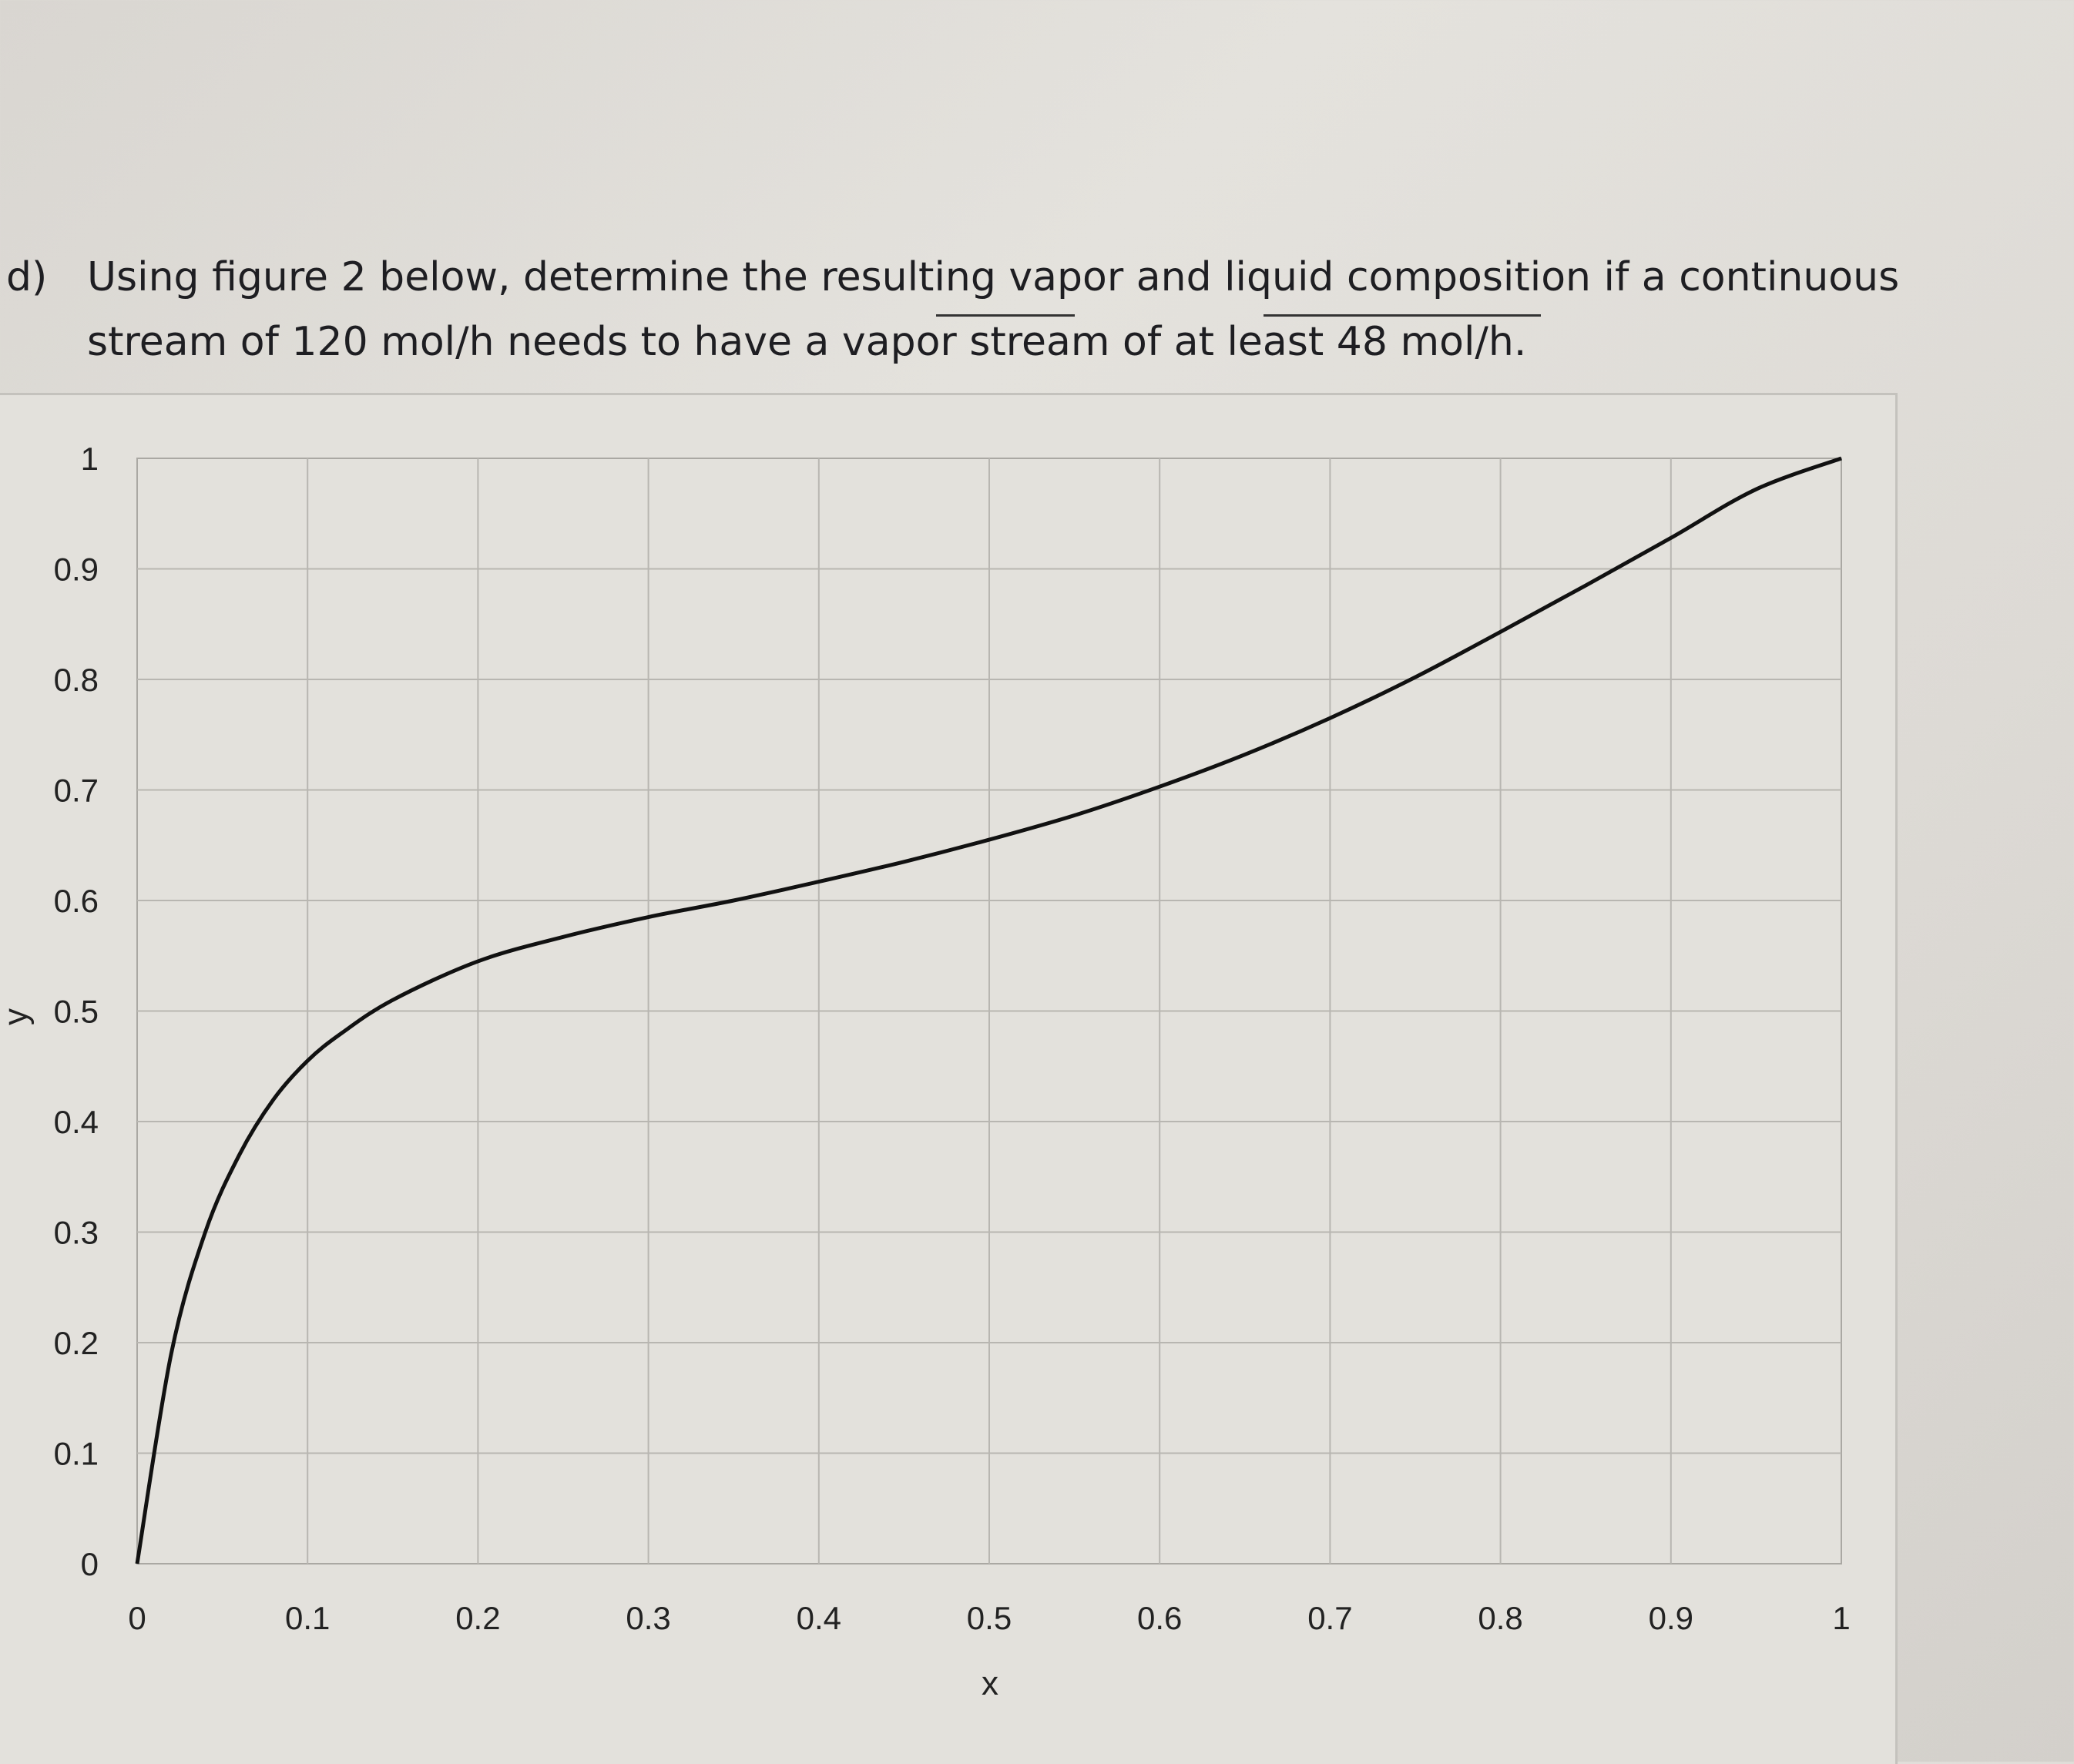  I want to click on x-tick-label: 1, so click(1841, 1618).